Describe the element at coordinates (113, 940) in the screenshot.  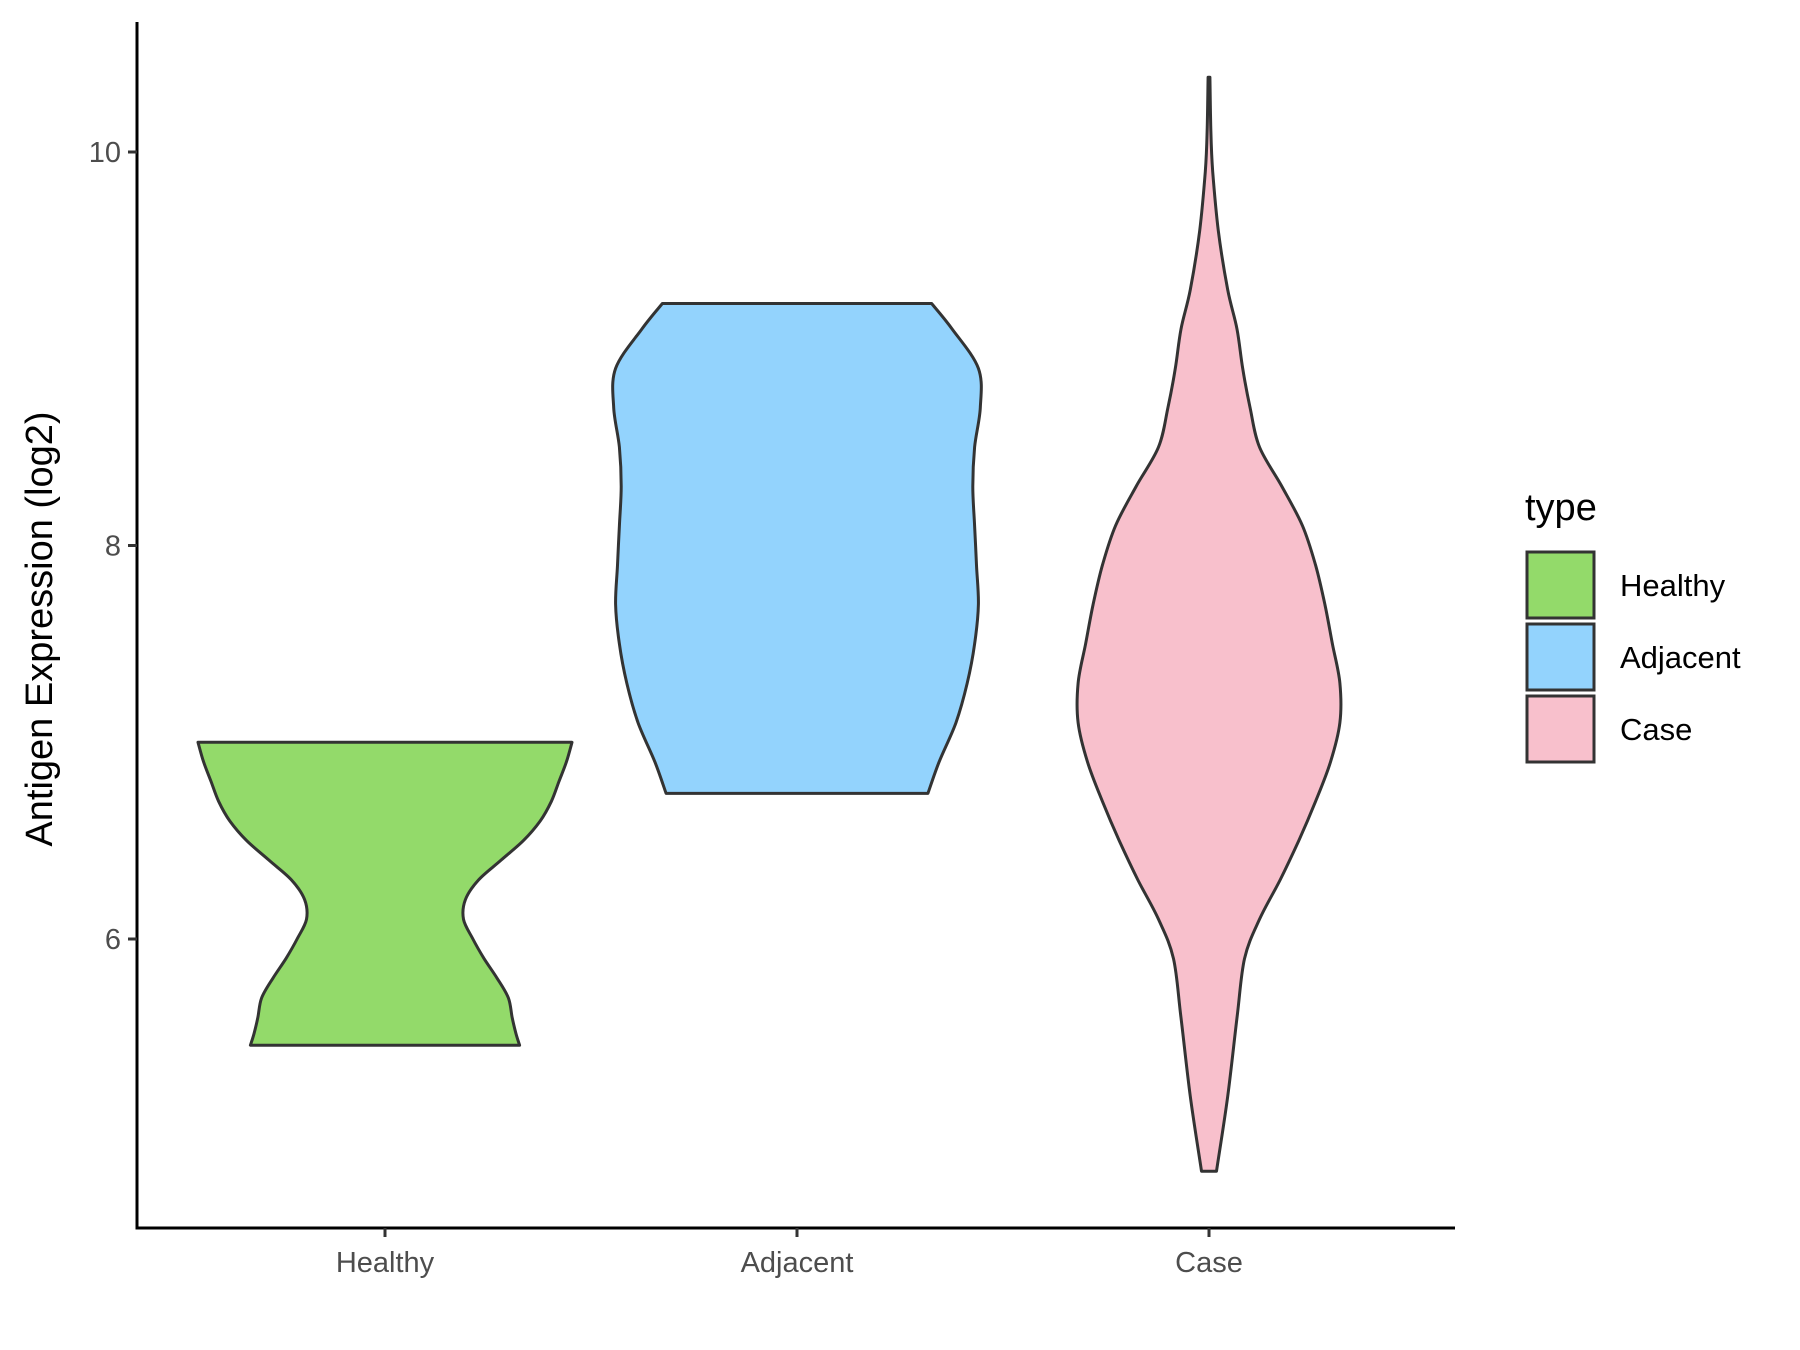
I see `y-tick-label: 6` at that location.